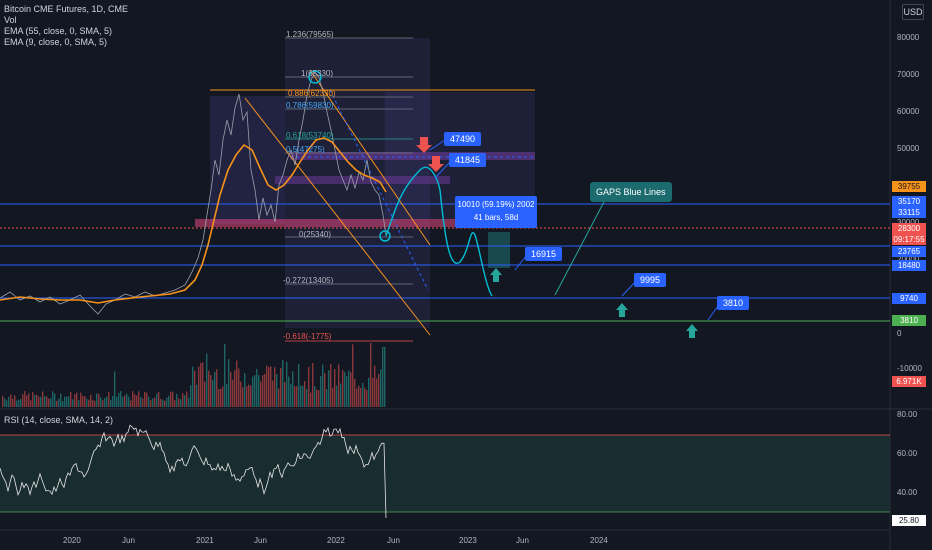 The image size is (932, 550). I want to click on callout-41845: 41845, so click(468, 160).